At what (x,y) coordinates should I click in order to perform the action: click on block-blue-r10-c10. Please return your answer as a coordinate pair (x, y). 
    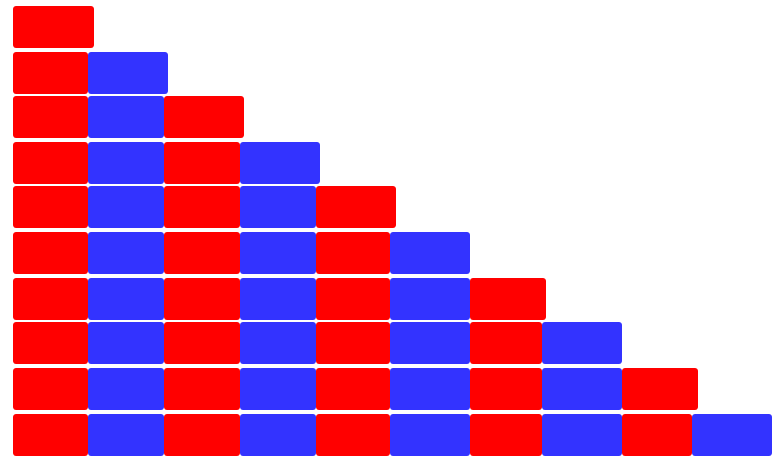
    Looking at the image, I should click on (732, 435).